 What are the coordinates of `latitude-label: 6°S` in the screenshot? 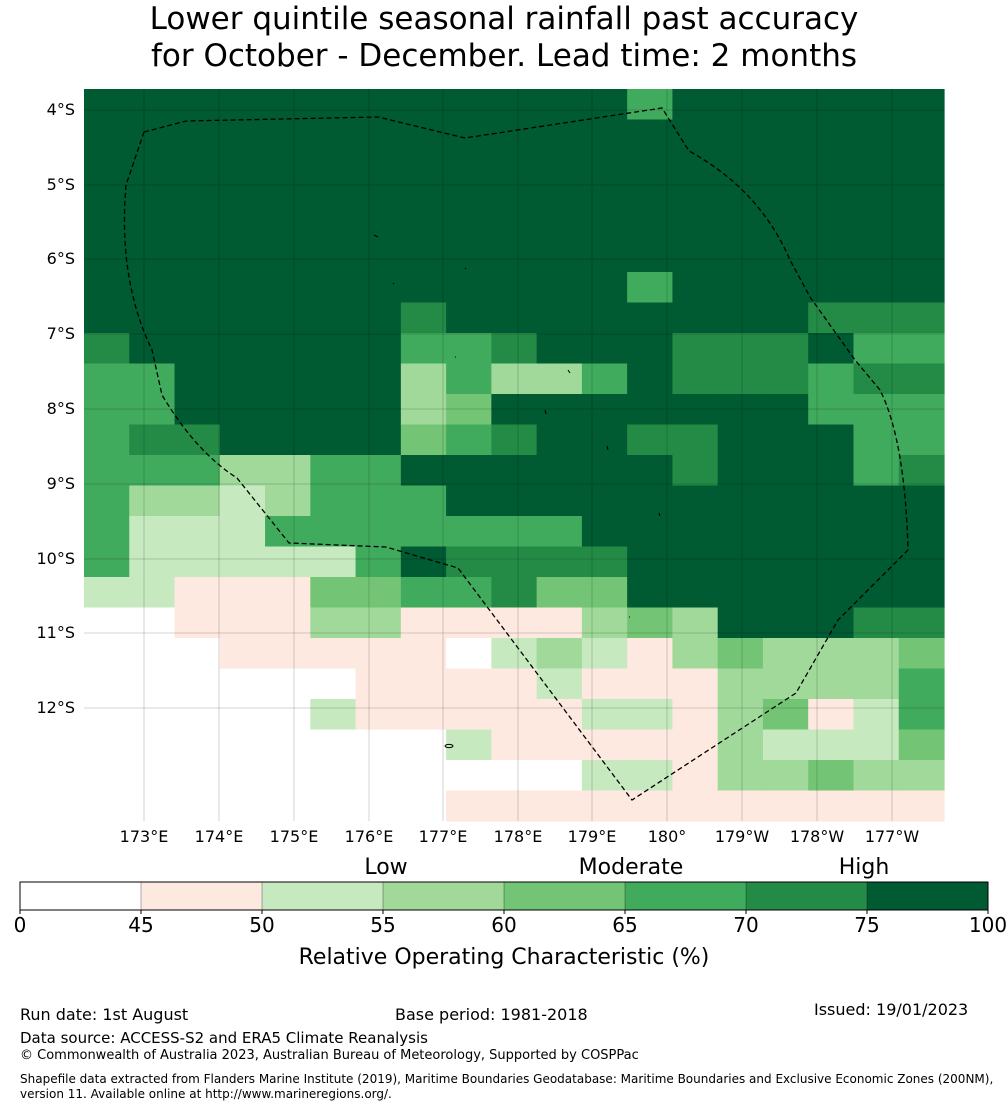 It's located at (60, 258).